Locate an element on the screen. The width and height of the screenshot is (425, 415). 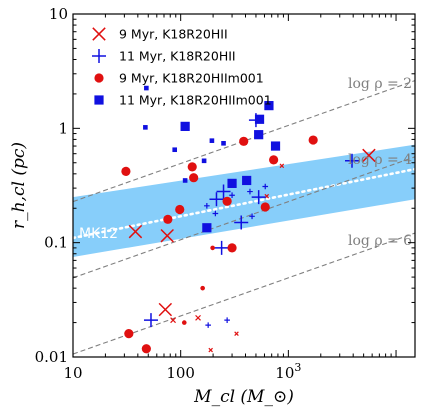
legend-label-2: 9 Myr, K18R20HIIm001 is located at coordinates (191, 78).